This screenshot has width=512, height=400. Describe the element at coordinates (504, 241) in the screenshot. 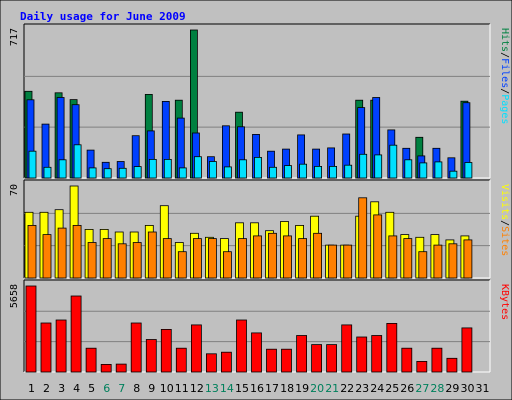

I see `legend-item-sites: Sites` at that location.